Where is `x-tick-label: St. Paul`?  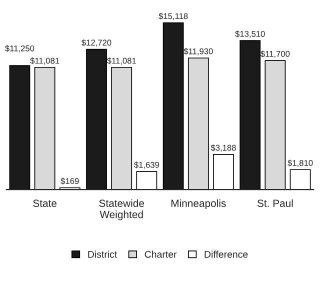
x-tick-label: St. Paul is located at coordinates (275, 203).